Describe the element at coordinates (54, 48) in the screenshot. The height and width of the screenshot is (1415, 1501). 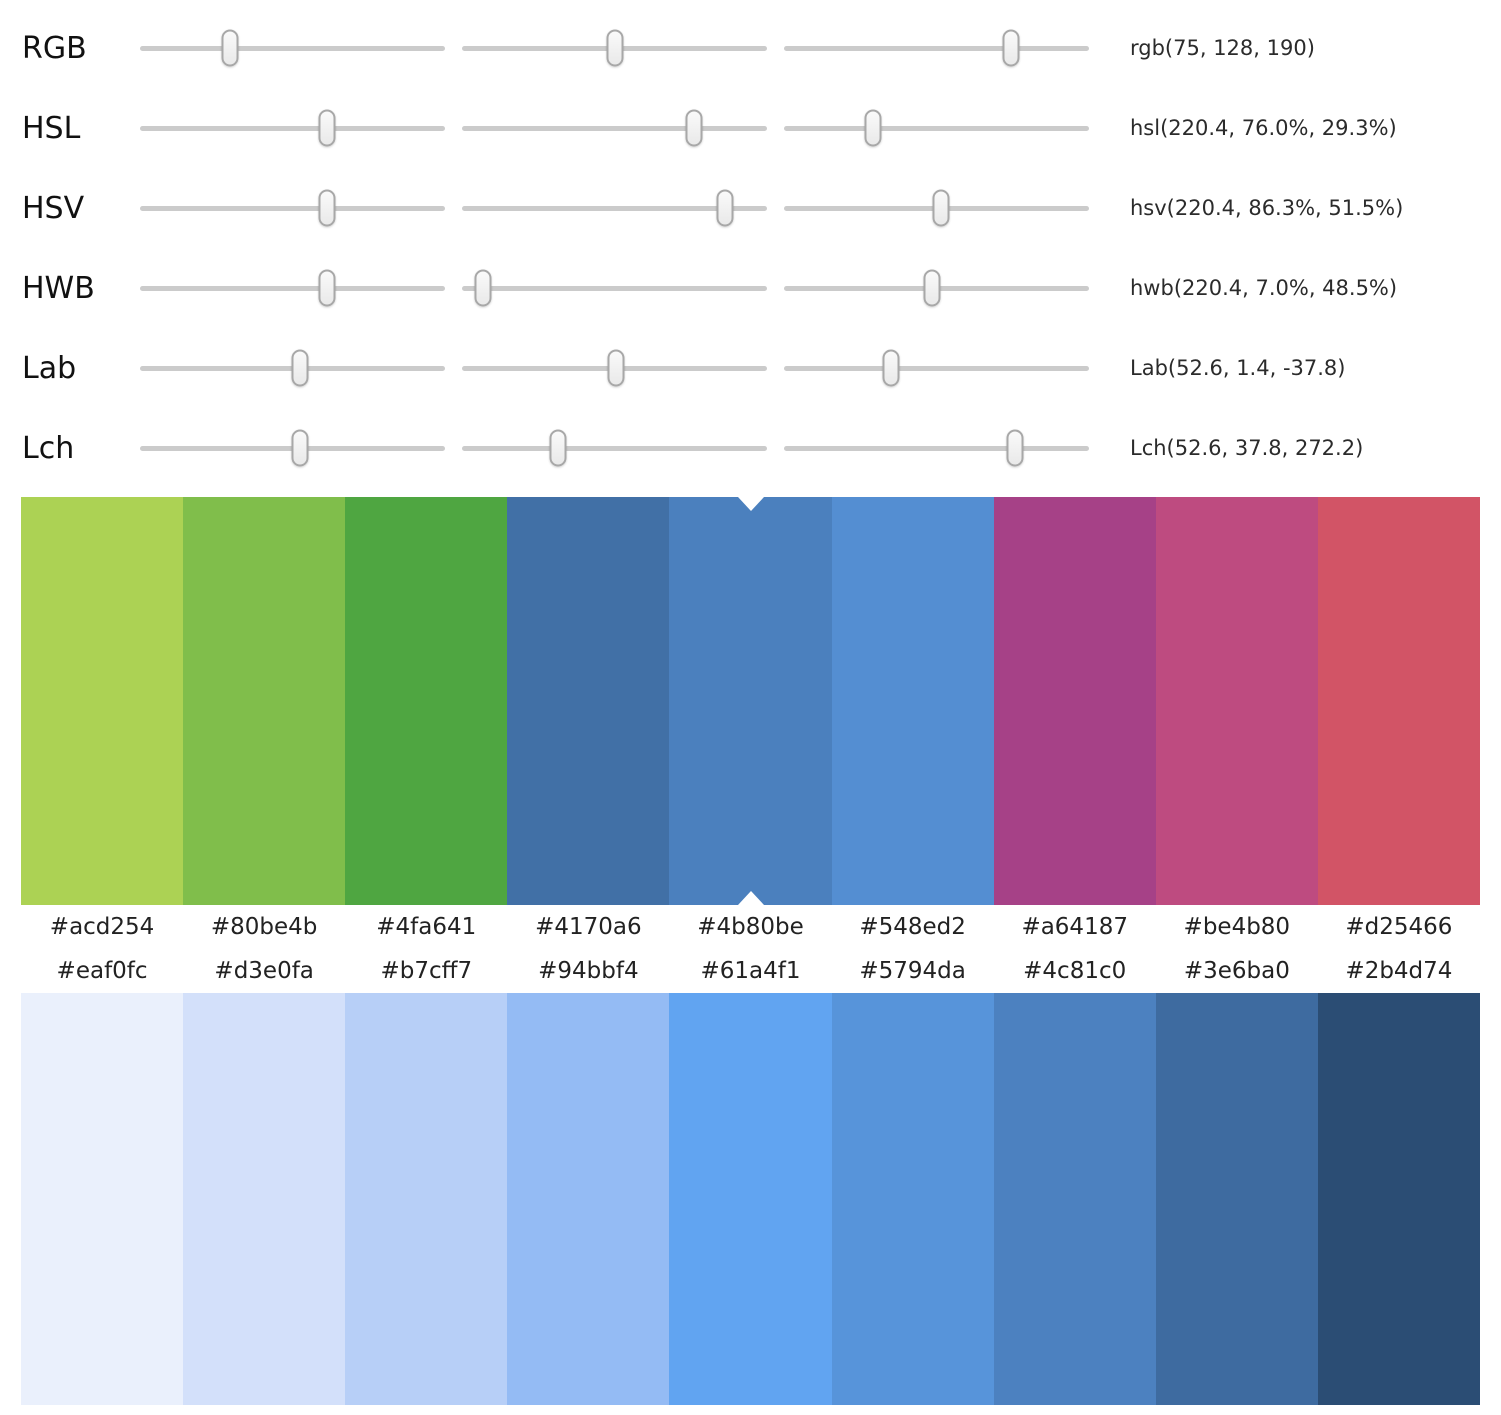
I see `colorspace-label: RGB` at that location.